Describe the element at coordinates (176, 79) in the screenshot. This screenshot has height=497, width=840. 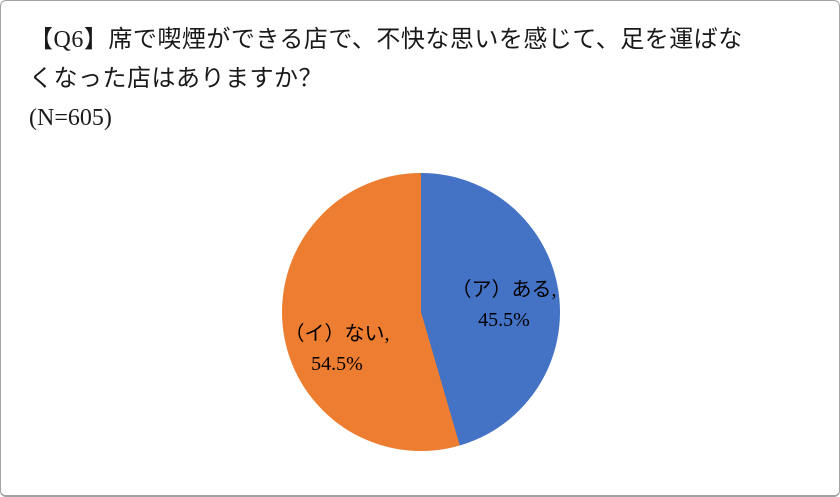
I see `chart-title-line2: くなった店はありますか？` at that location.